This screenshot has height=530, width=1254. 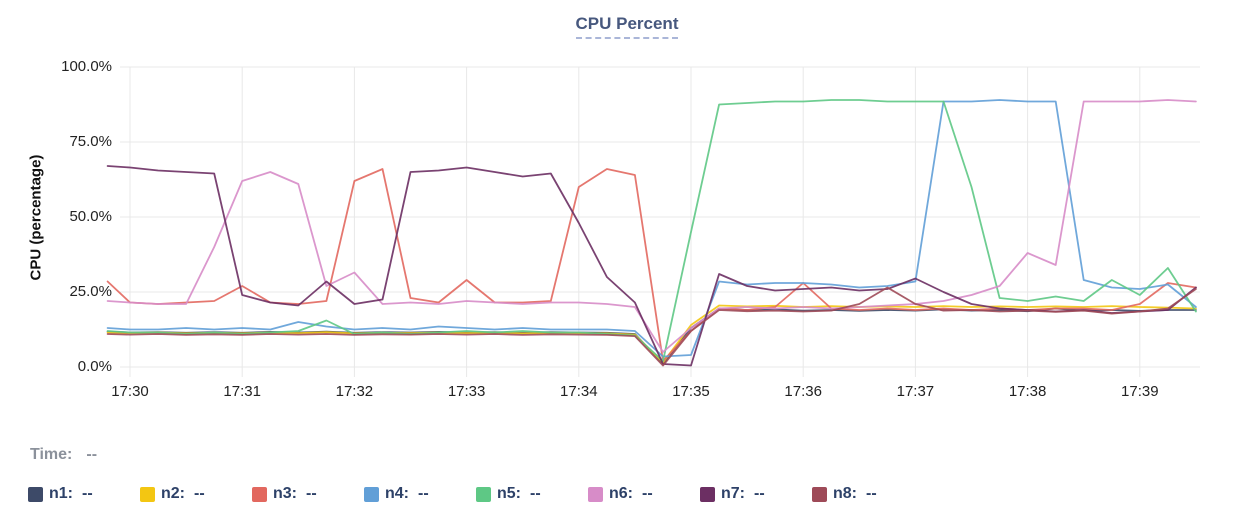 I want to click on legend-item-n5: n5: --, so click(x=532, y=494).